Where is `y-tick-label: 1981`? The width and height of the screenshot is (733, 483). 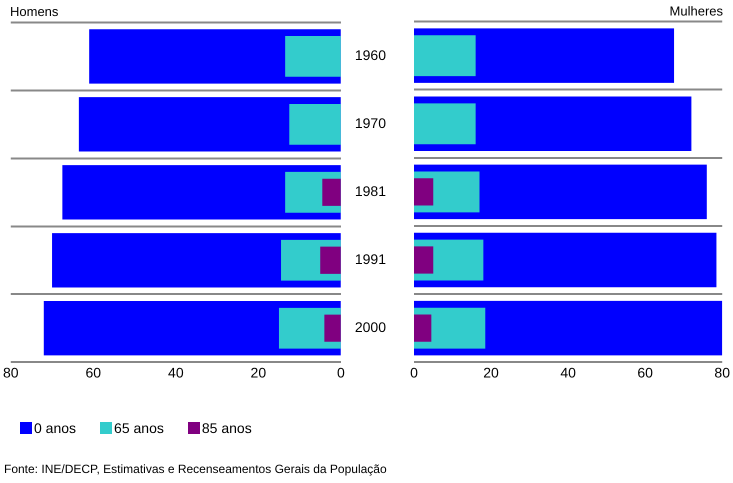 y-tick-label: 1981 is located at coordinates (370, 191).